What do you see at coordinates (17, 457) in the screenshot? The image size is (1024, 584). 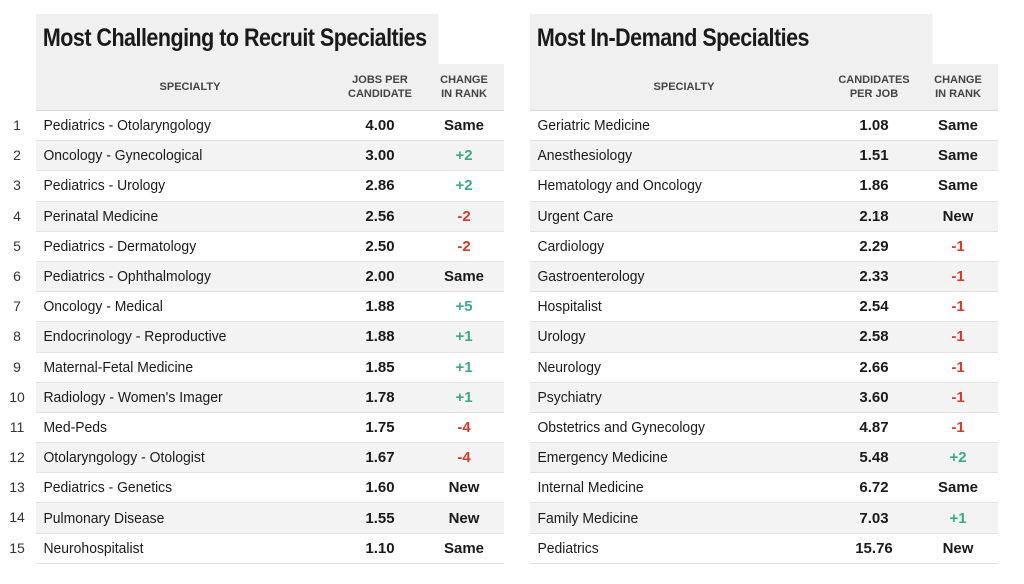 I see `rank-number: 12` at bounding box center [17, 457].